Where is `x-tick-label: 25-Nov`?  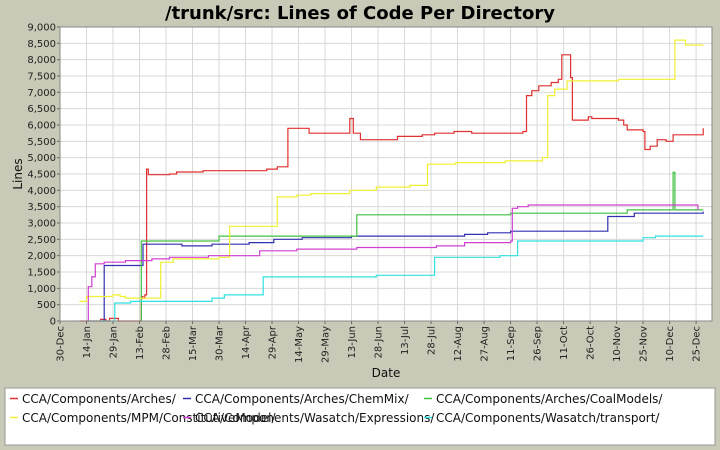 x-tick-label: 25-Nov is located at coordinates (644, 344).